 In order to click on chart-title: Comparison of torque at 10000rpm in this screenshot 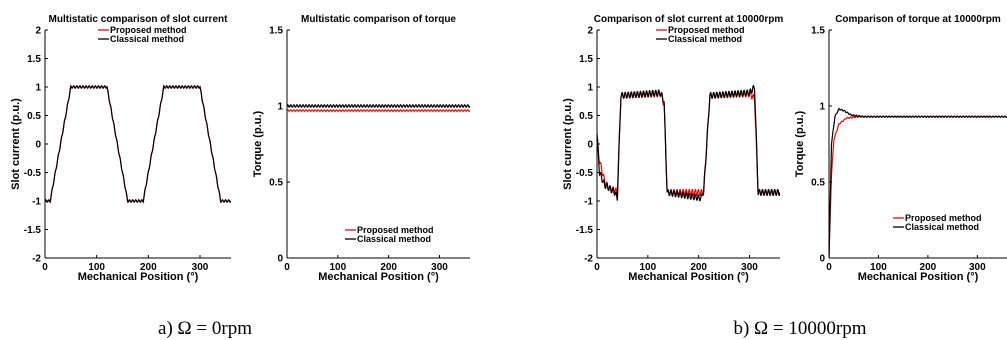, I will do `click(918, 19)`.